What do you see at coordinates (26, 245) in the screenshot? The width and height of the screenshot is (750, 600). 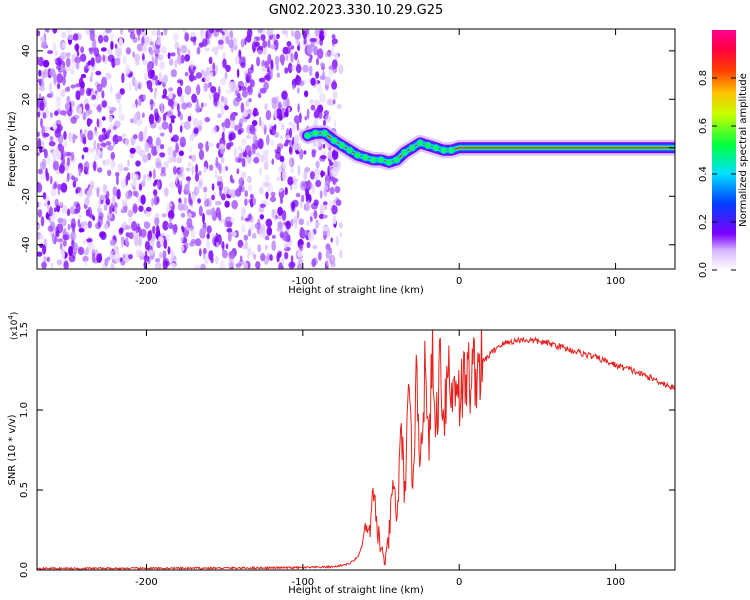 I see `top-y-tick-label: -40` at bounding box center [26, 245].